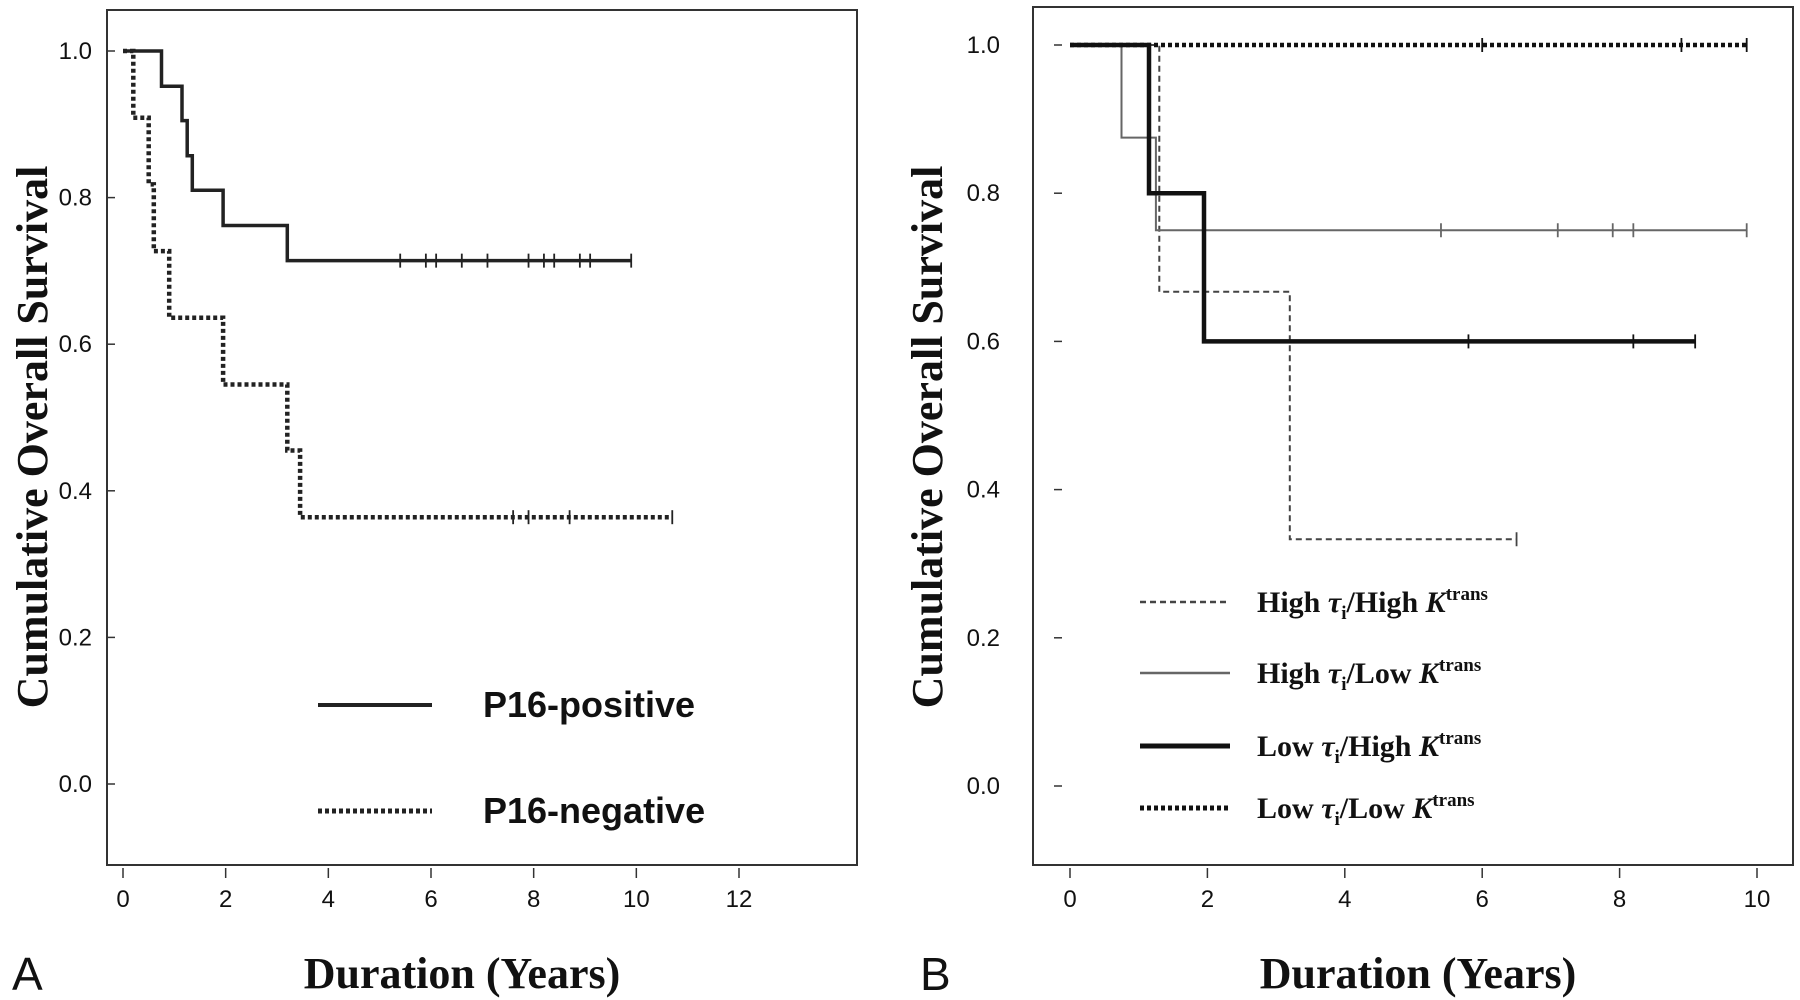  I want to click on panel-b-legend-entry-1: High τi/Low Ktrans, so click(1310, 675).